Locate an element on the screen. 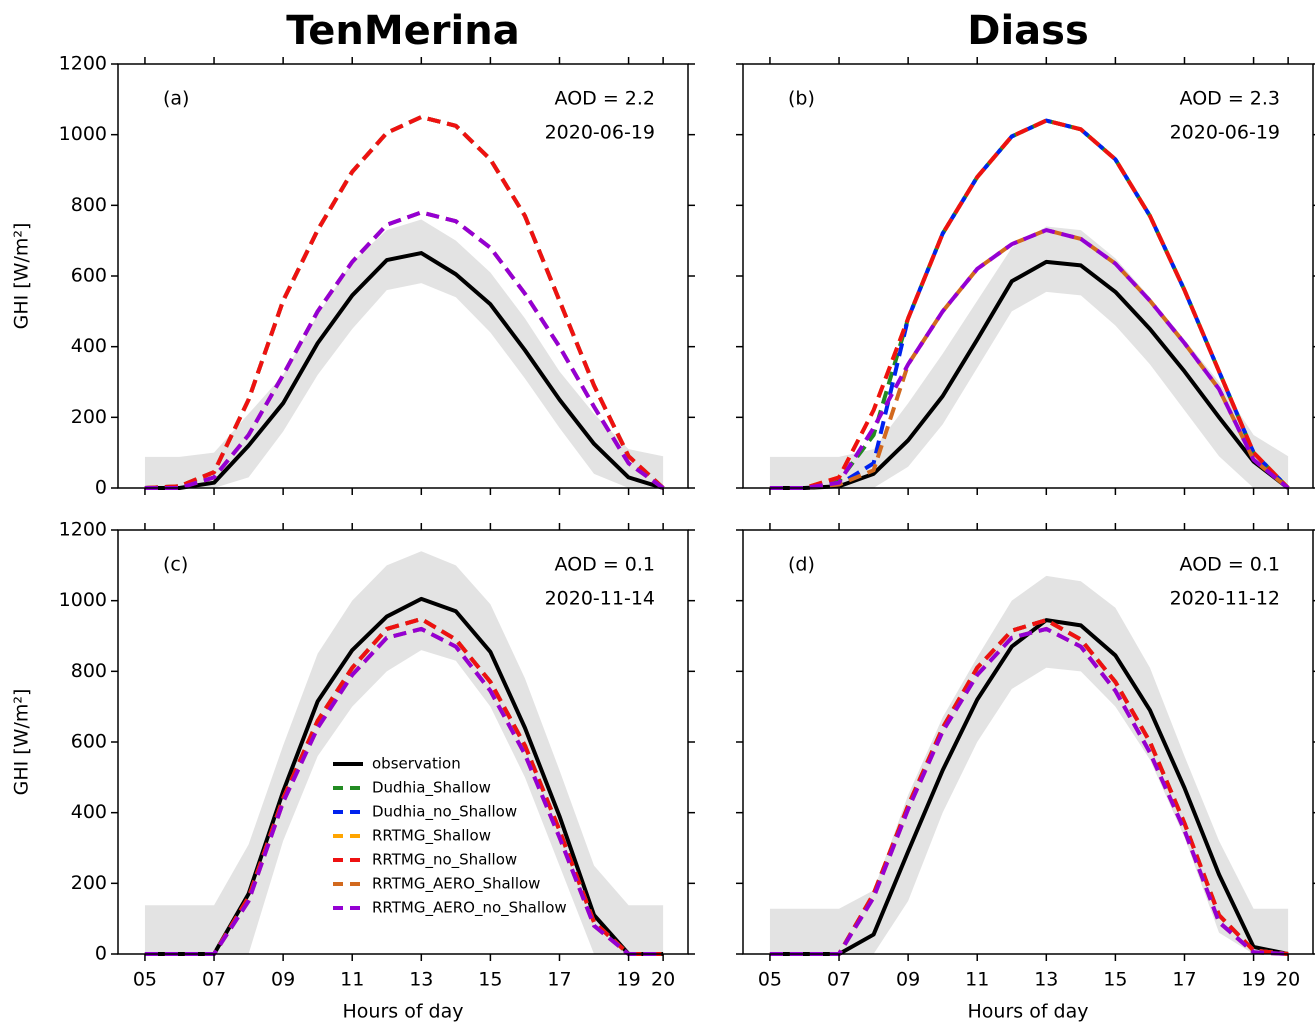  date-annotation: 2020-11-12 is located at coordinates (1225, 599).